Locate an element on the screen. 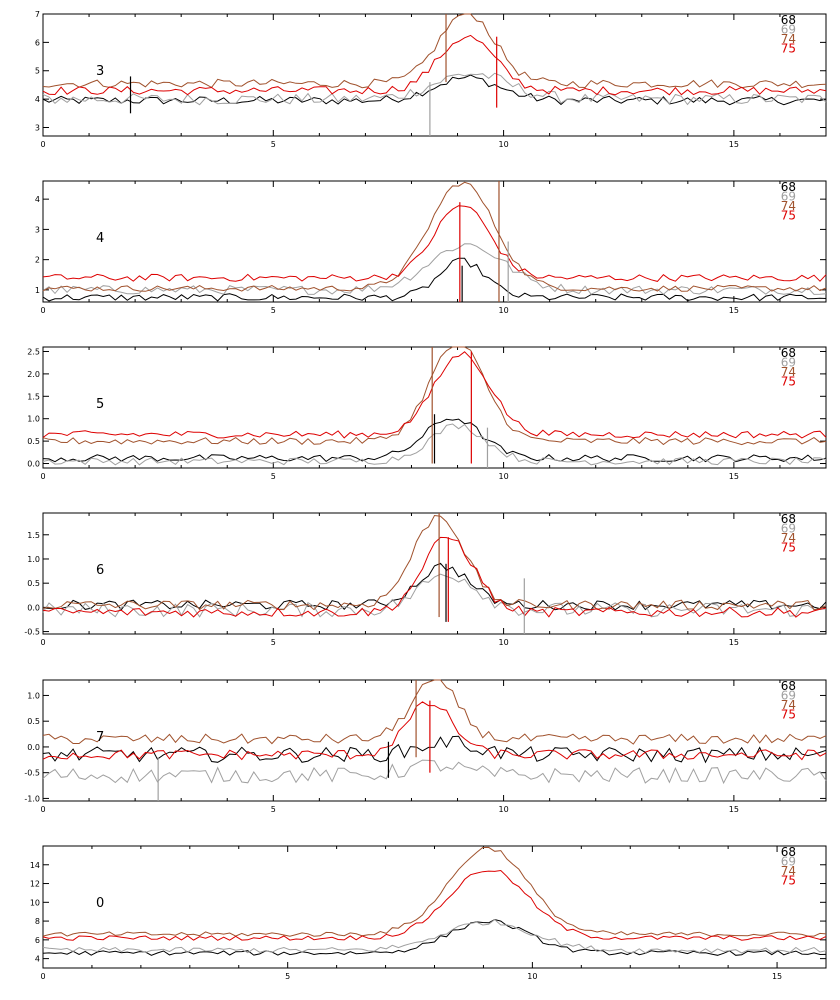 The width and height of the screenshot is (840, 1000). y-tick-label: 14 is located at coordinates (35, 865).